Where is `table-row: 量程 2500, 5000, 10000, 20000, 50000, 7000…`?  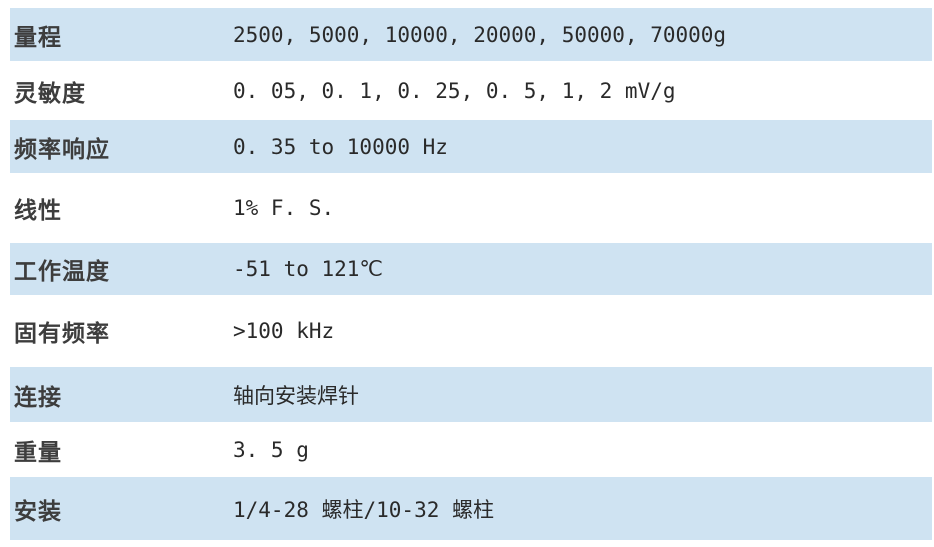
table-row: 量程 2500, 5000, 10000, 20000, 50000, 7000… is located at coordinates (471, 34).